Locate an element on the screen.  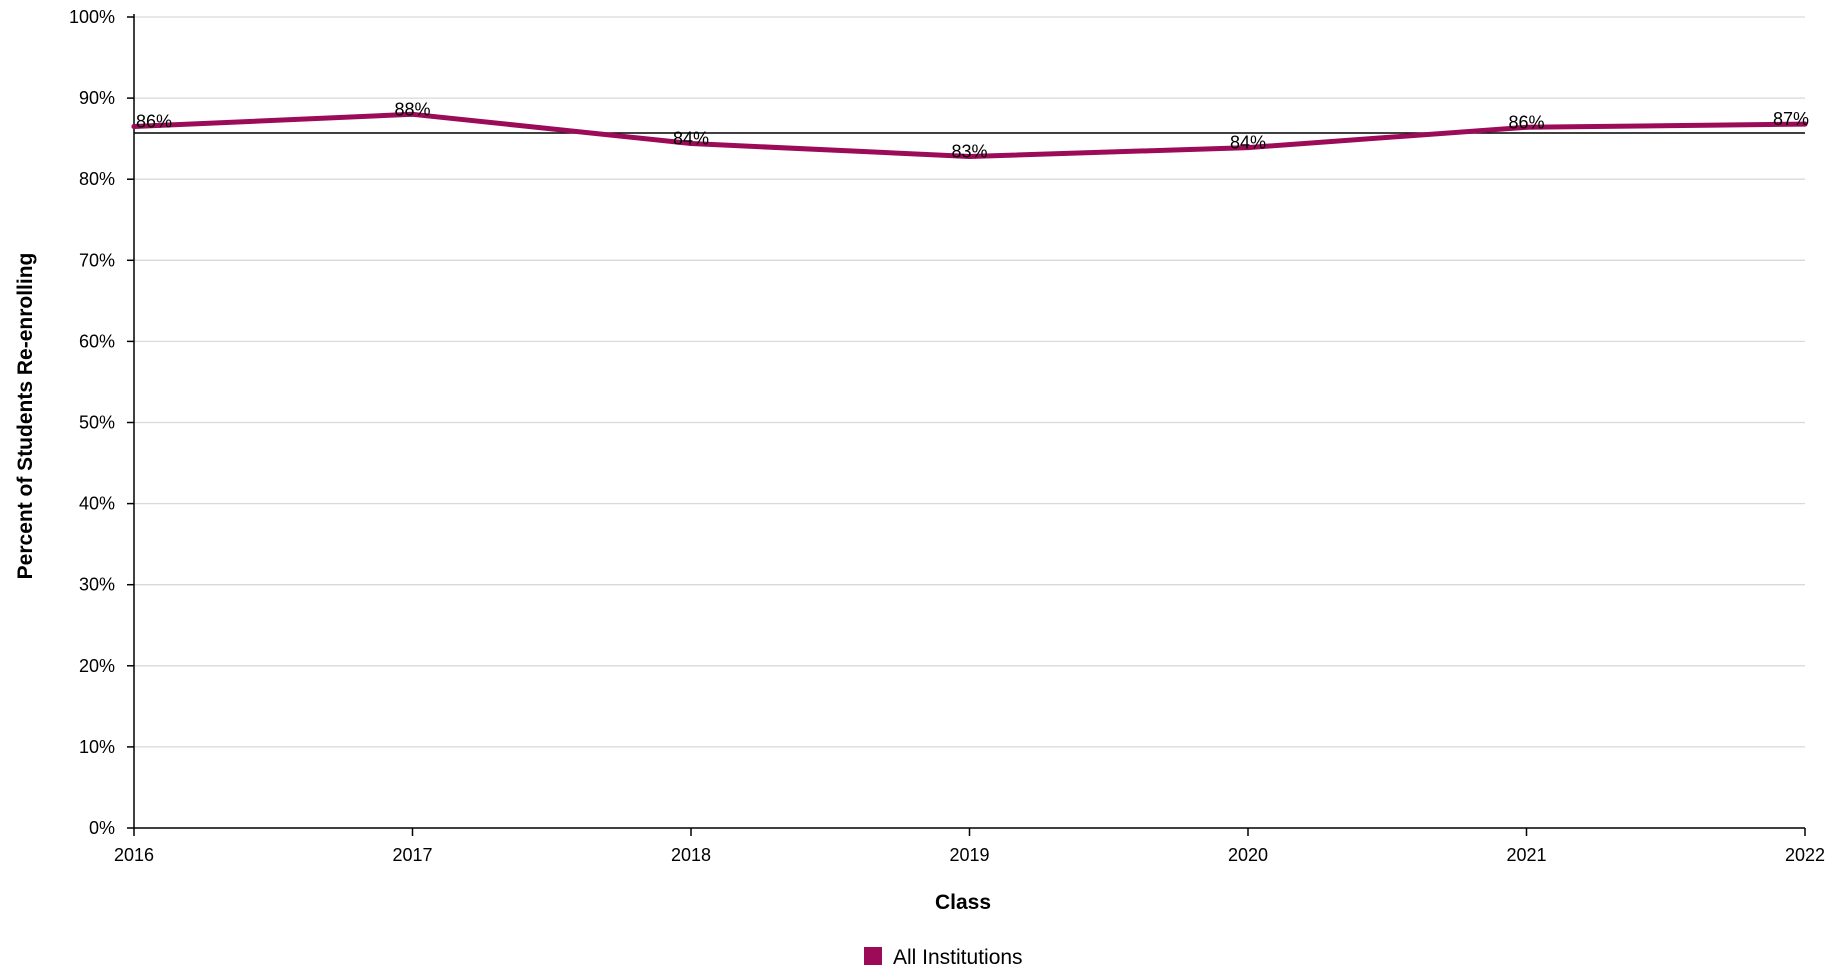
x-tick-label: 2020 is located at coordinates (1248, 855).